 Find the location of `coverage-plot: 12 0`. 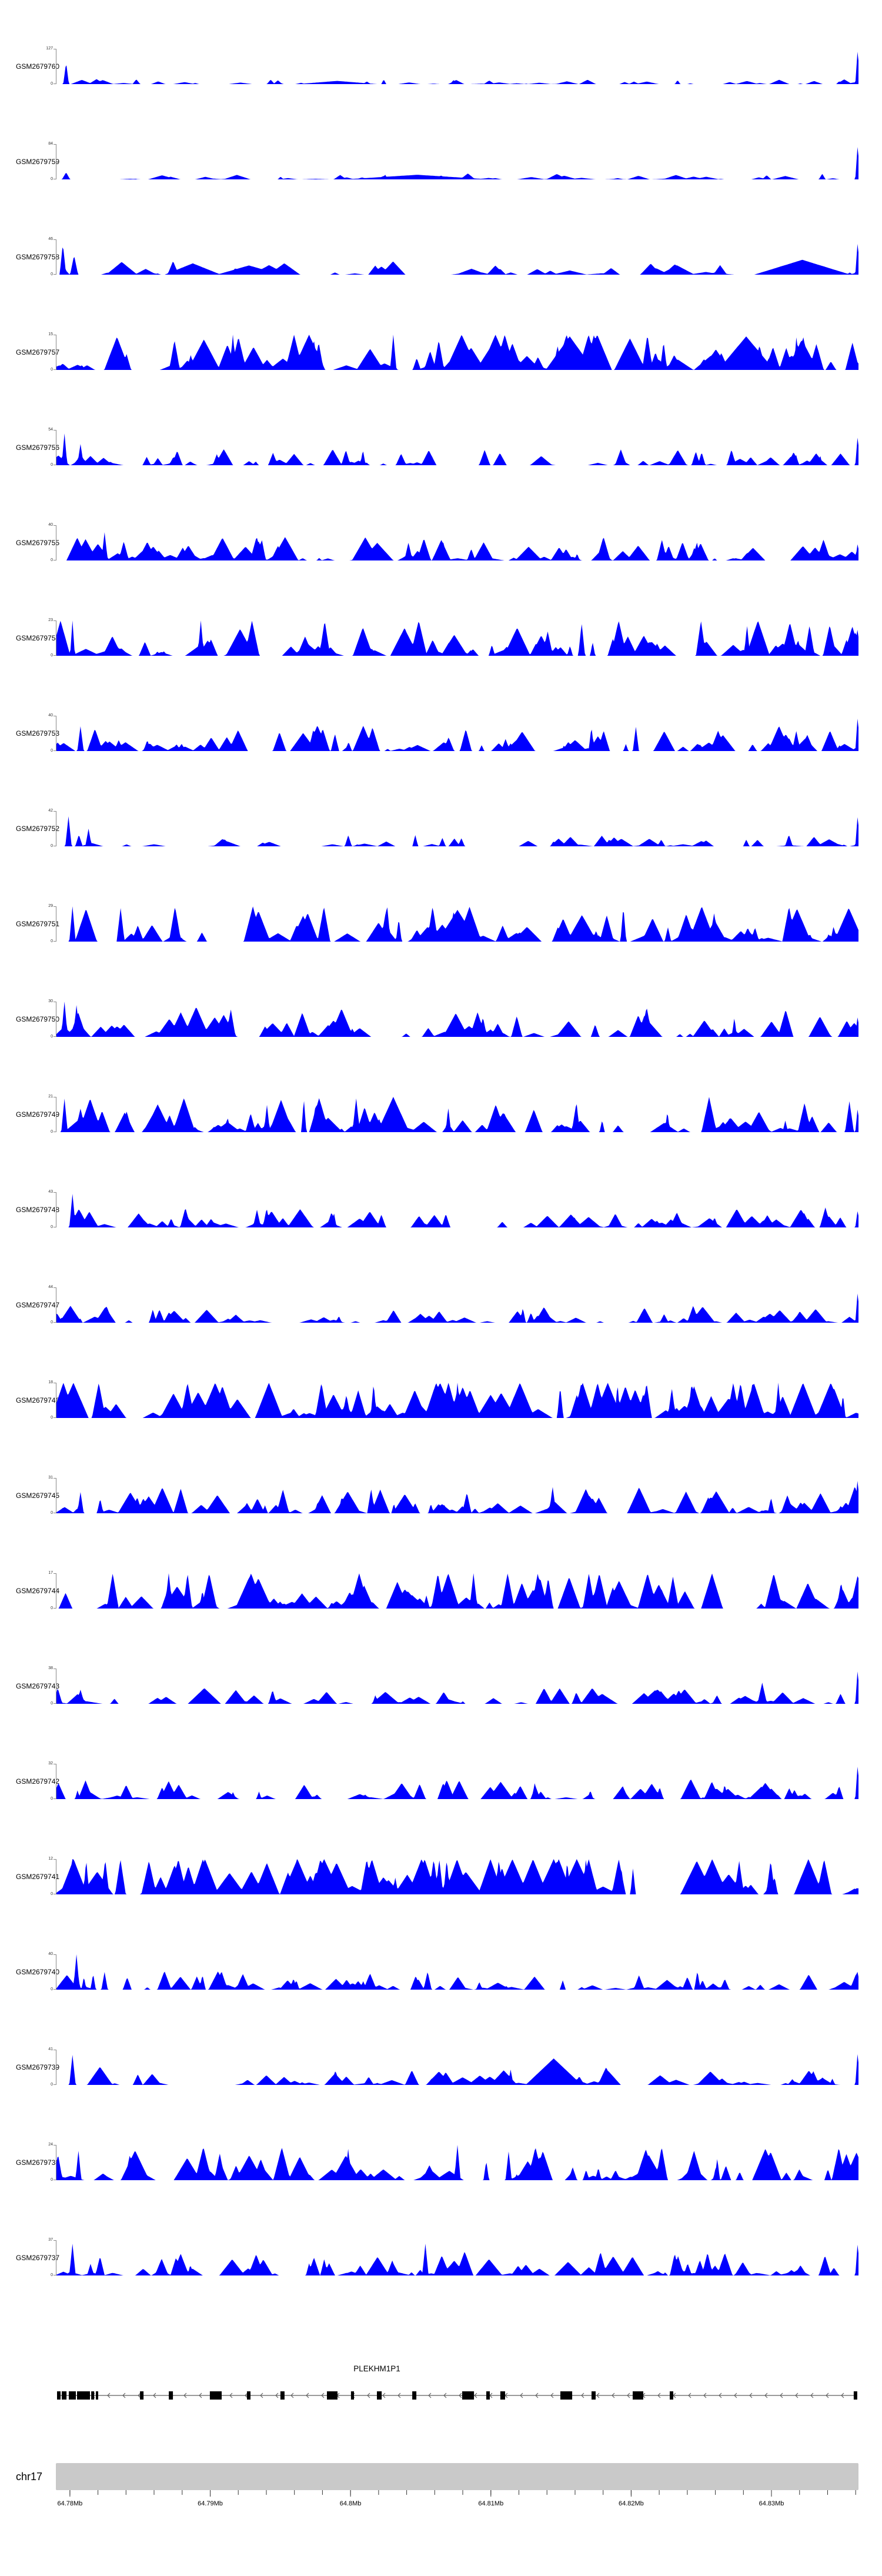

coverage-plot: 12 0 is located at coordinates (453, 1876).